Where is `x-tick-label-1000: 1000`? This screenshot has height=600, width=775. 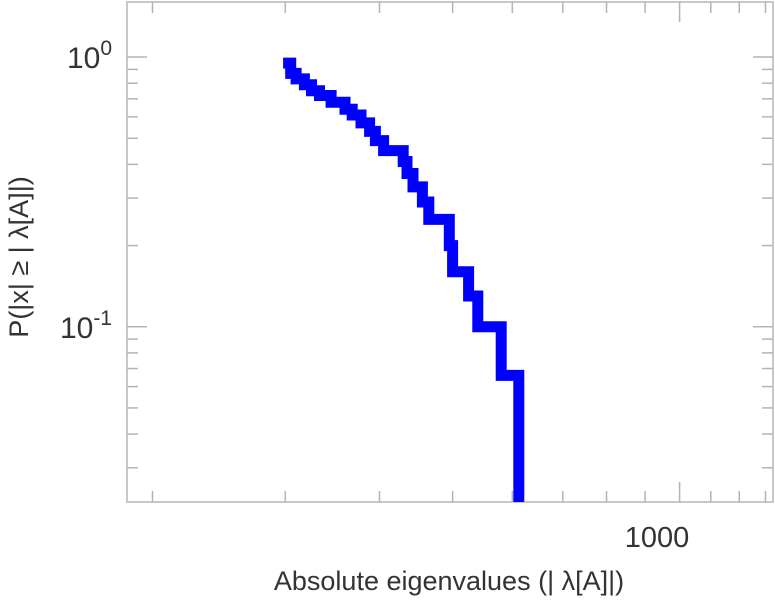
x-tick-label-1000: 1000 is located at coordinates (657, 538).